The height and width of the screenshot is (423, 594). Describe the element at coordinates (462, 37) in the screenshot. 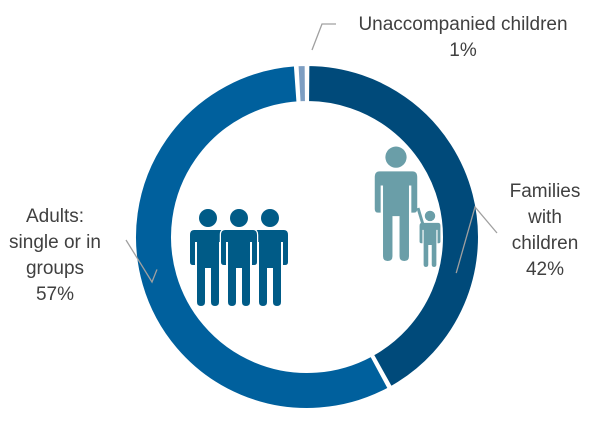

I see `label-unaccompanied: Unaccompanied children 1%` at that location.